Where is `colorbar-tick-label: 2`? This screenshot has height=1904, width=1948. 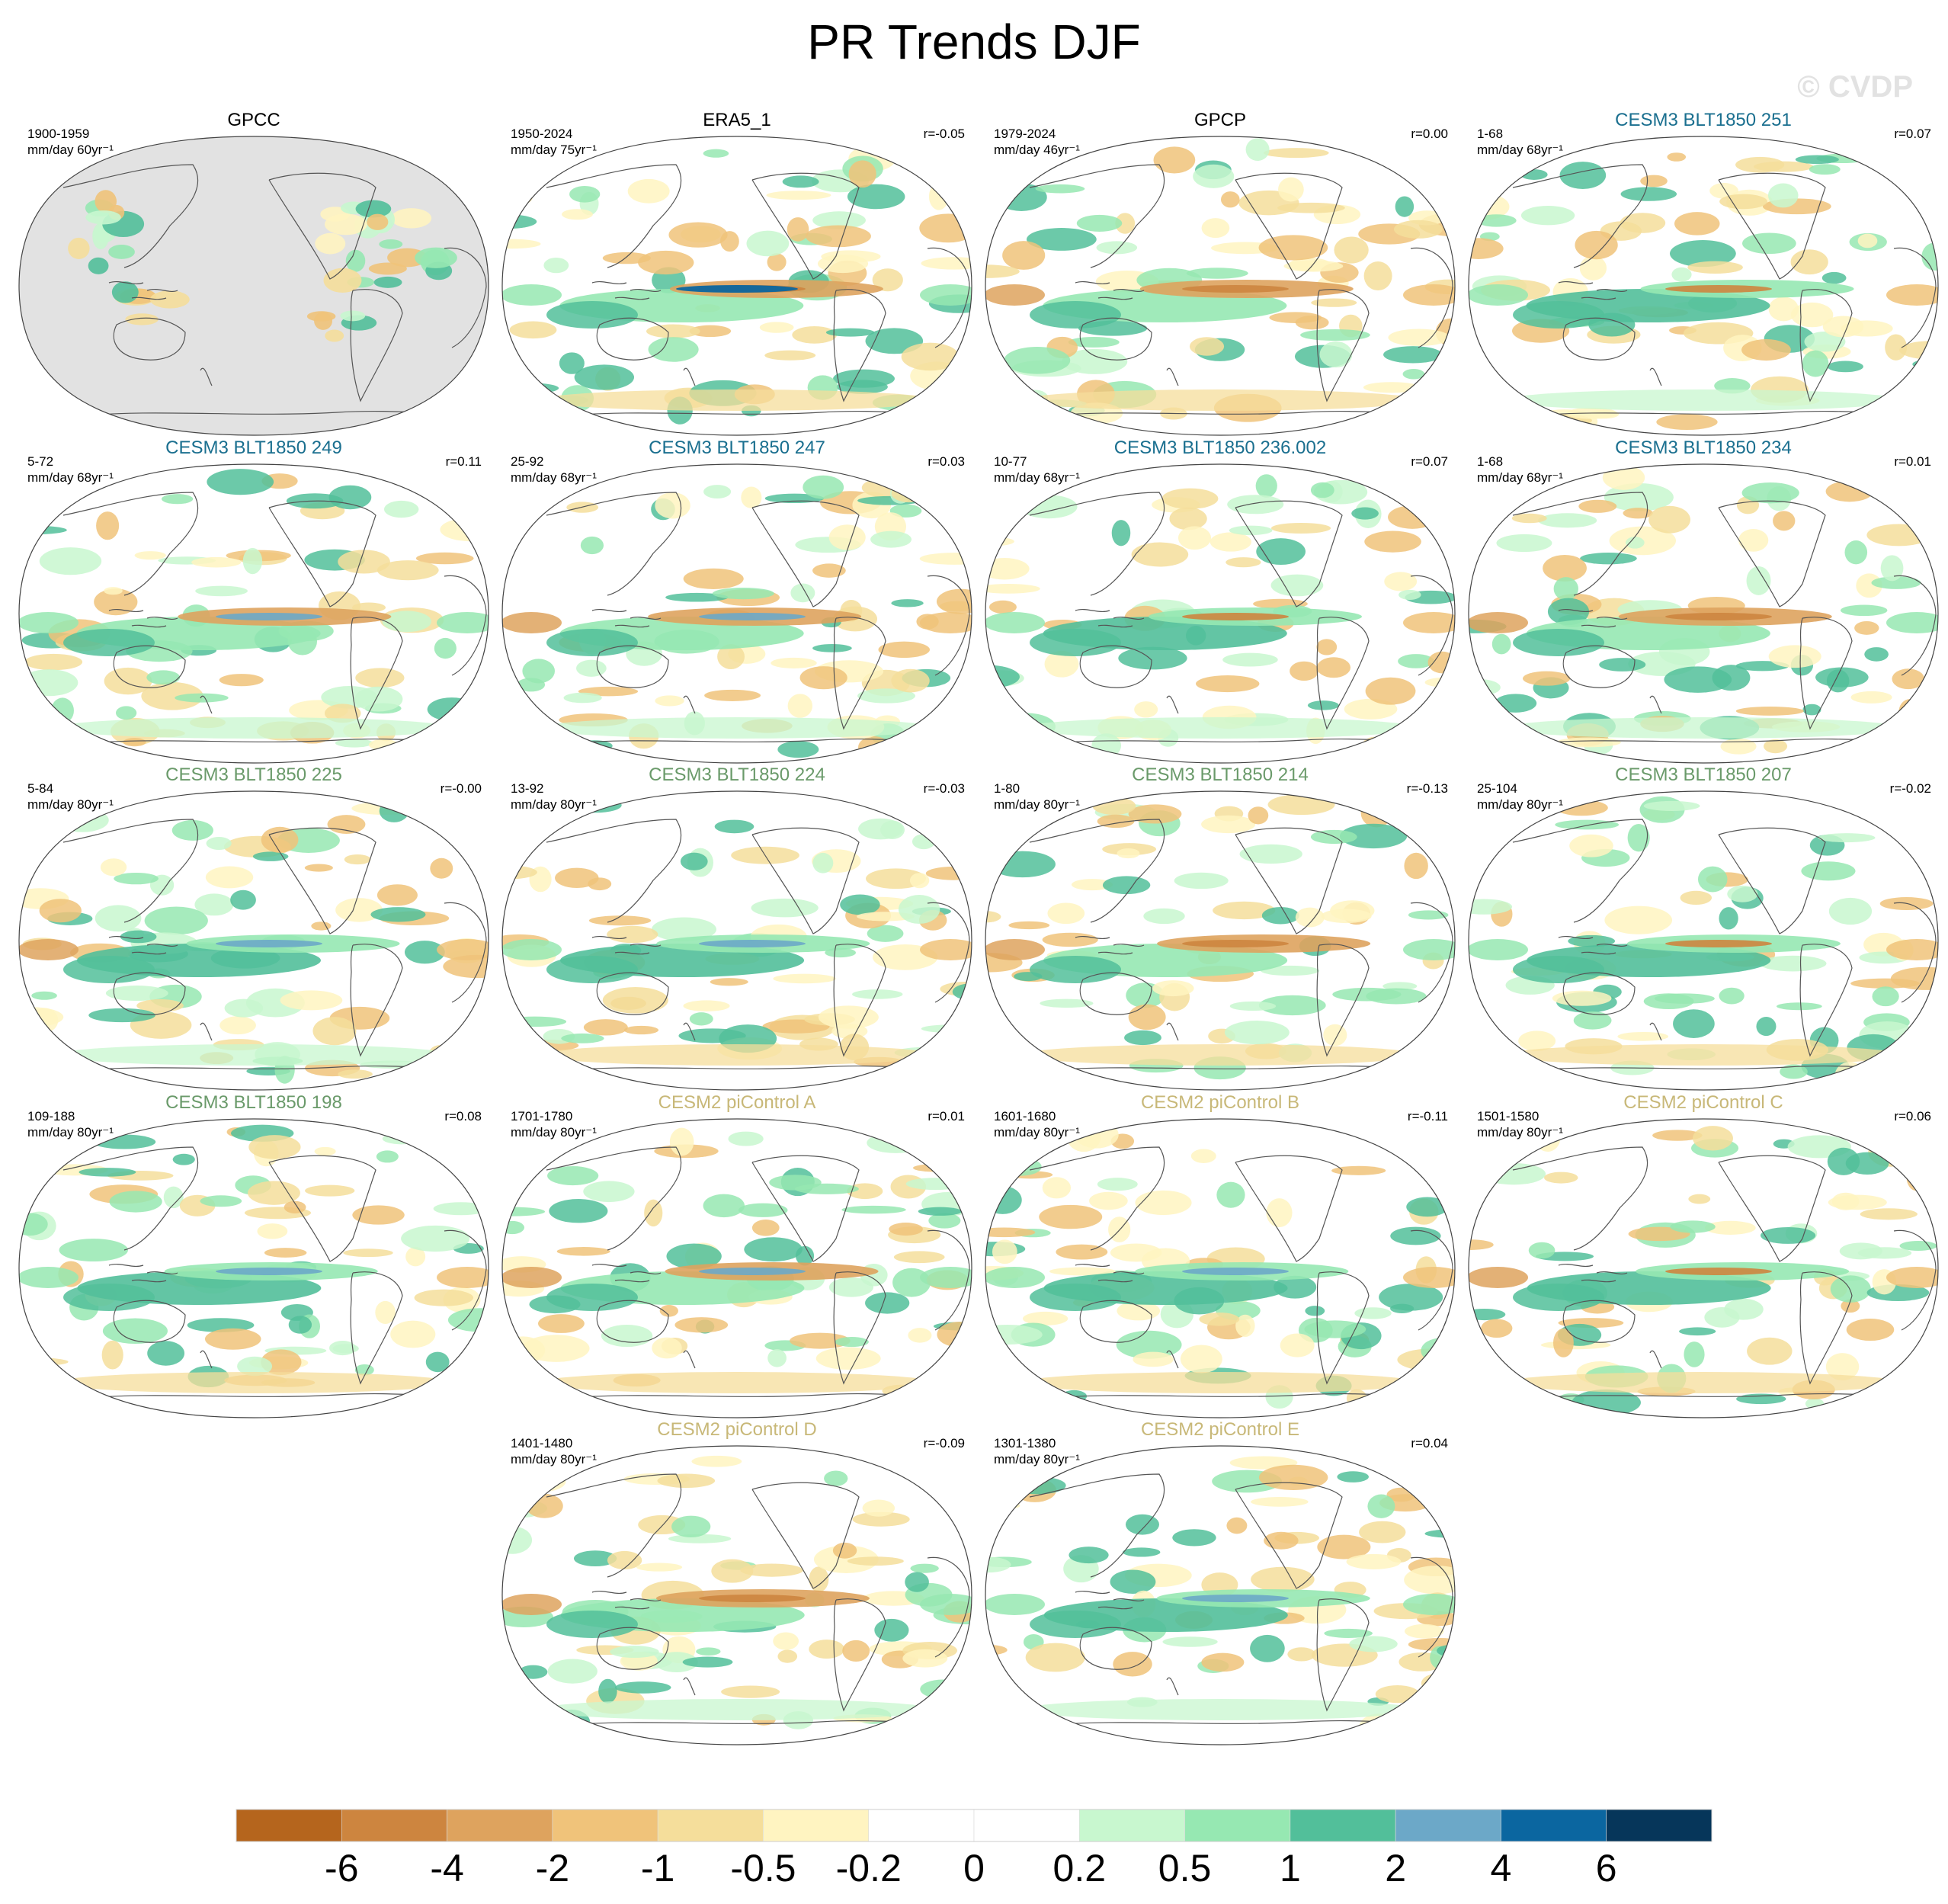 colorbar-tick-label: 2 is located at coordinates (1396, 1869).